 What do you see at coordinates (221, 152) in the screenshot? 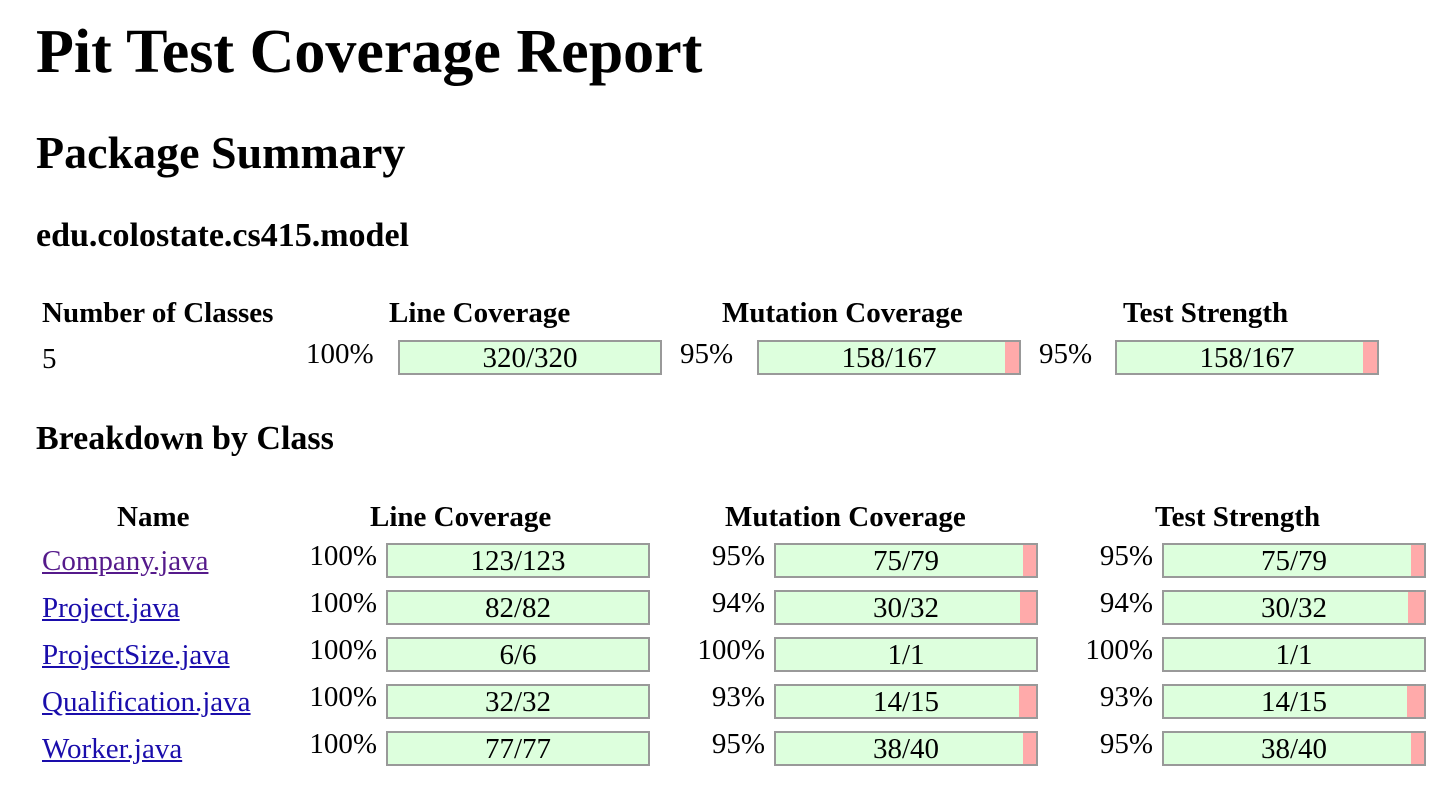
I see `package-summary-heading: Package Summary` at bounding box center [221, 152].